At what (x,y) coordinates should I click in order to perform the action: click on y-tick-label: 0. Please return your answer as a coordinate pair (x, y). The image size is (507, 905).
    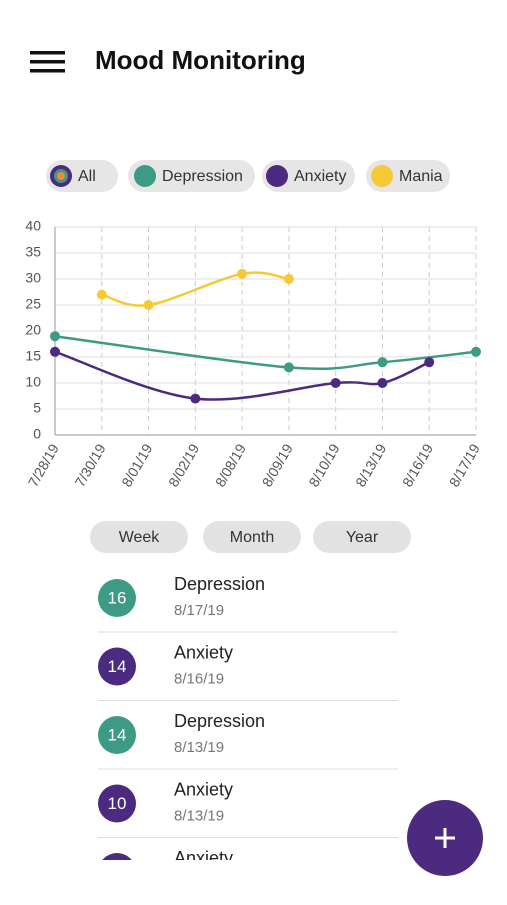
    Looking at the image, I should click on (37, 434).